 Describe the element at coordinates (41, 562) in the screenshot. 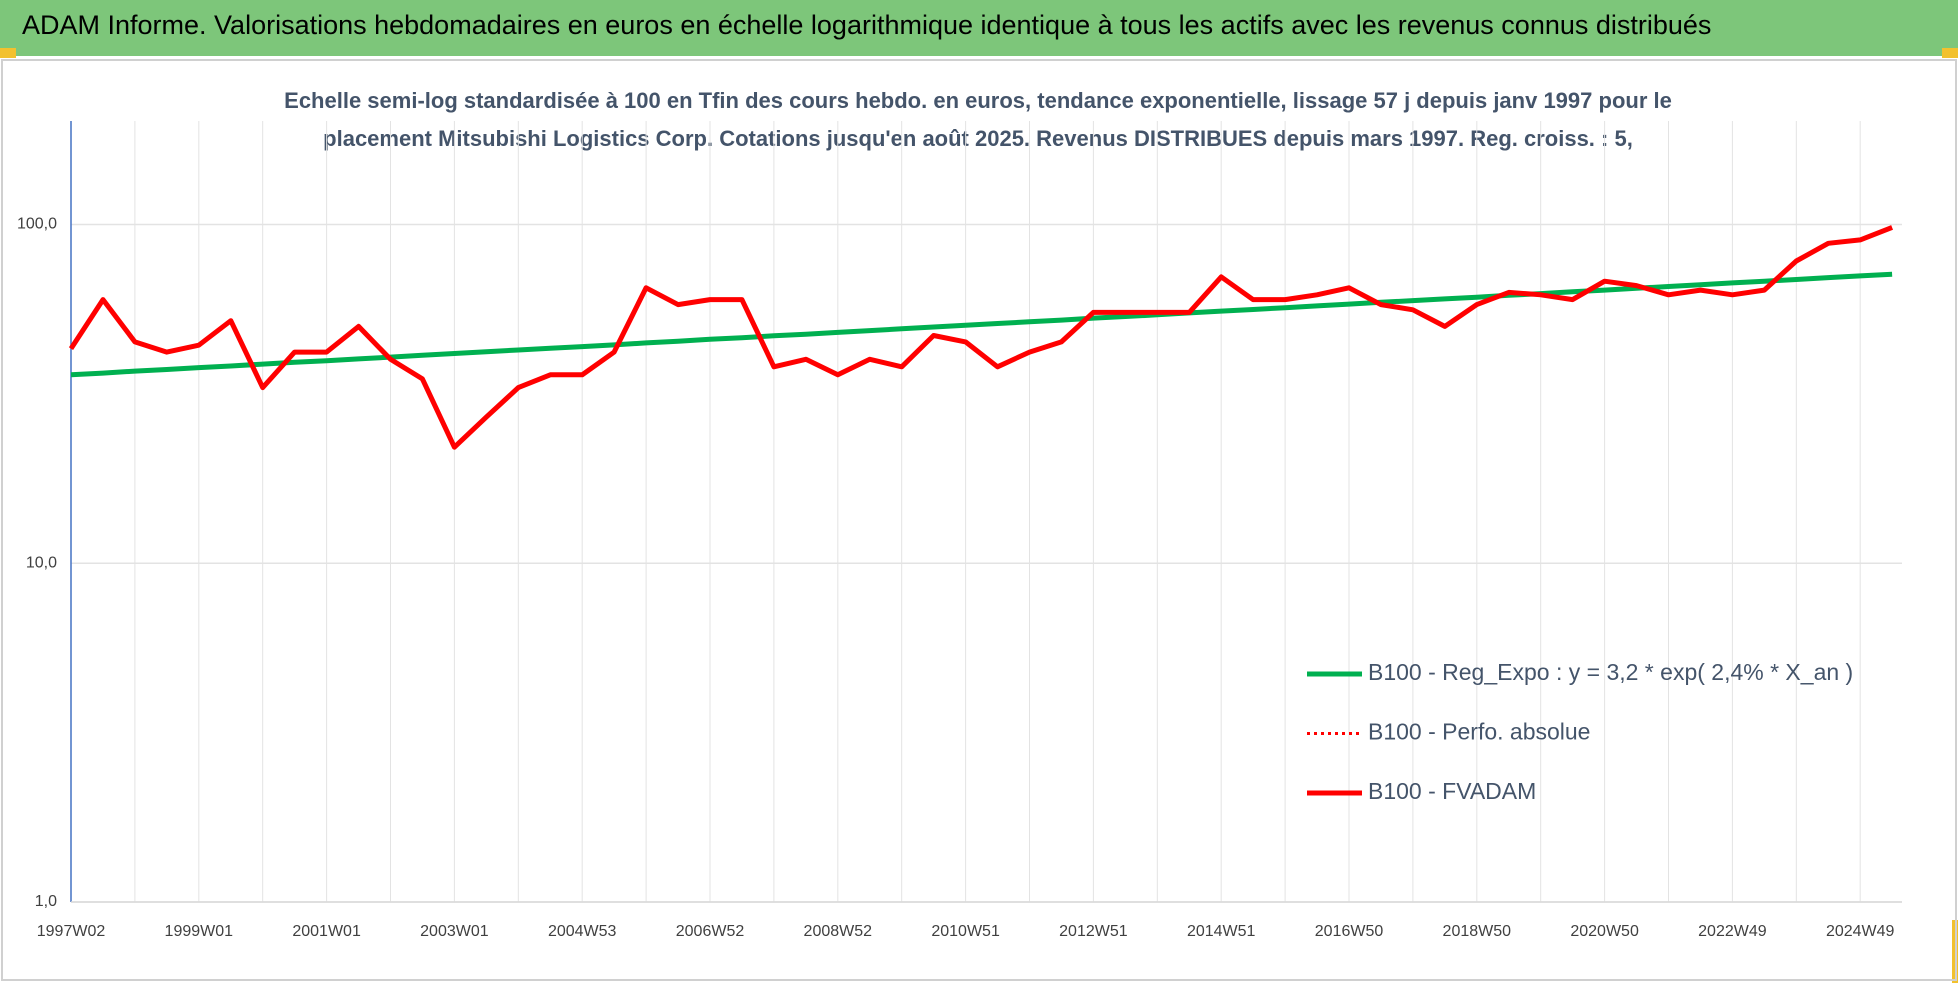

I see `y-tick-label: 10,0` at that location.